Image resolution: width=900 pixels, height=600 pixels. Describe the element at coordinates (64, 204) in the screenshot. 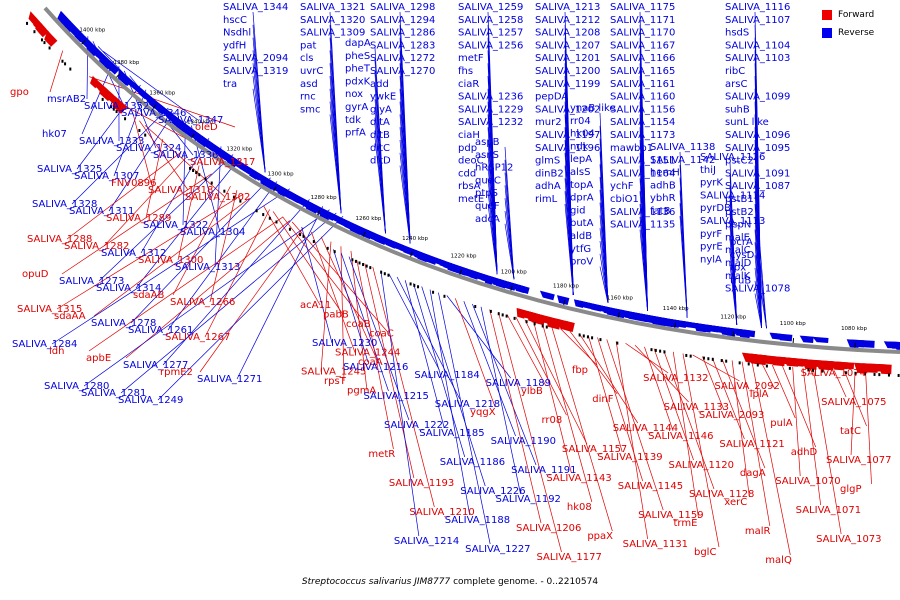

I see `gene-label: SALIVA_1328` at that location.